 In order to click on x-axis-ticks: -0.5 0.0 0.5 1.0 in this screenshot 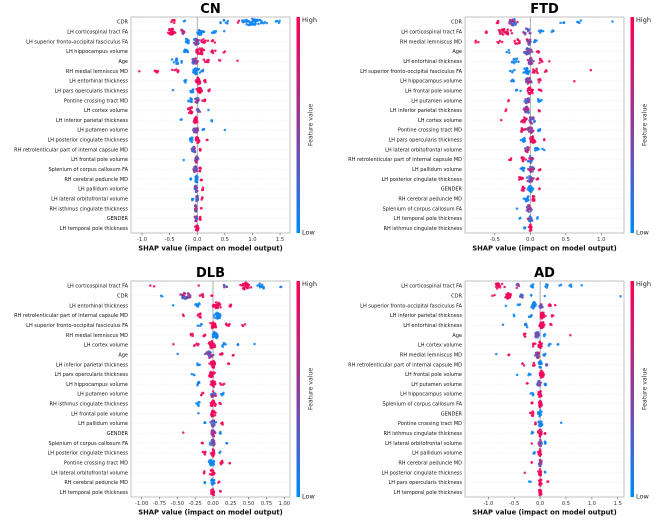, I will do `click(547, 238)`.